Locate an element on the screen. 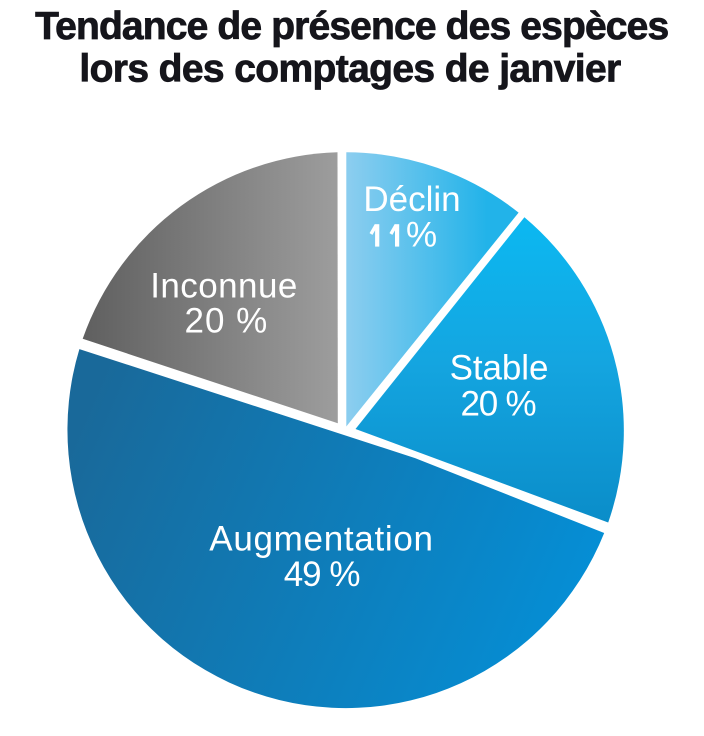  svg-text: Déclin is located at coordinates (411, 199).